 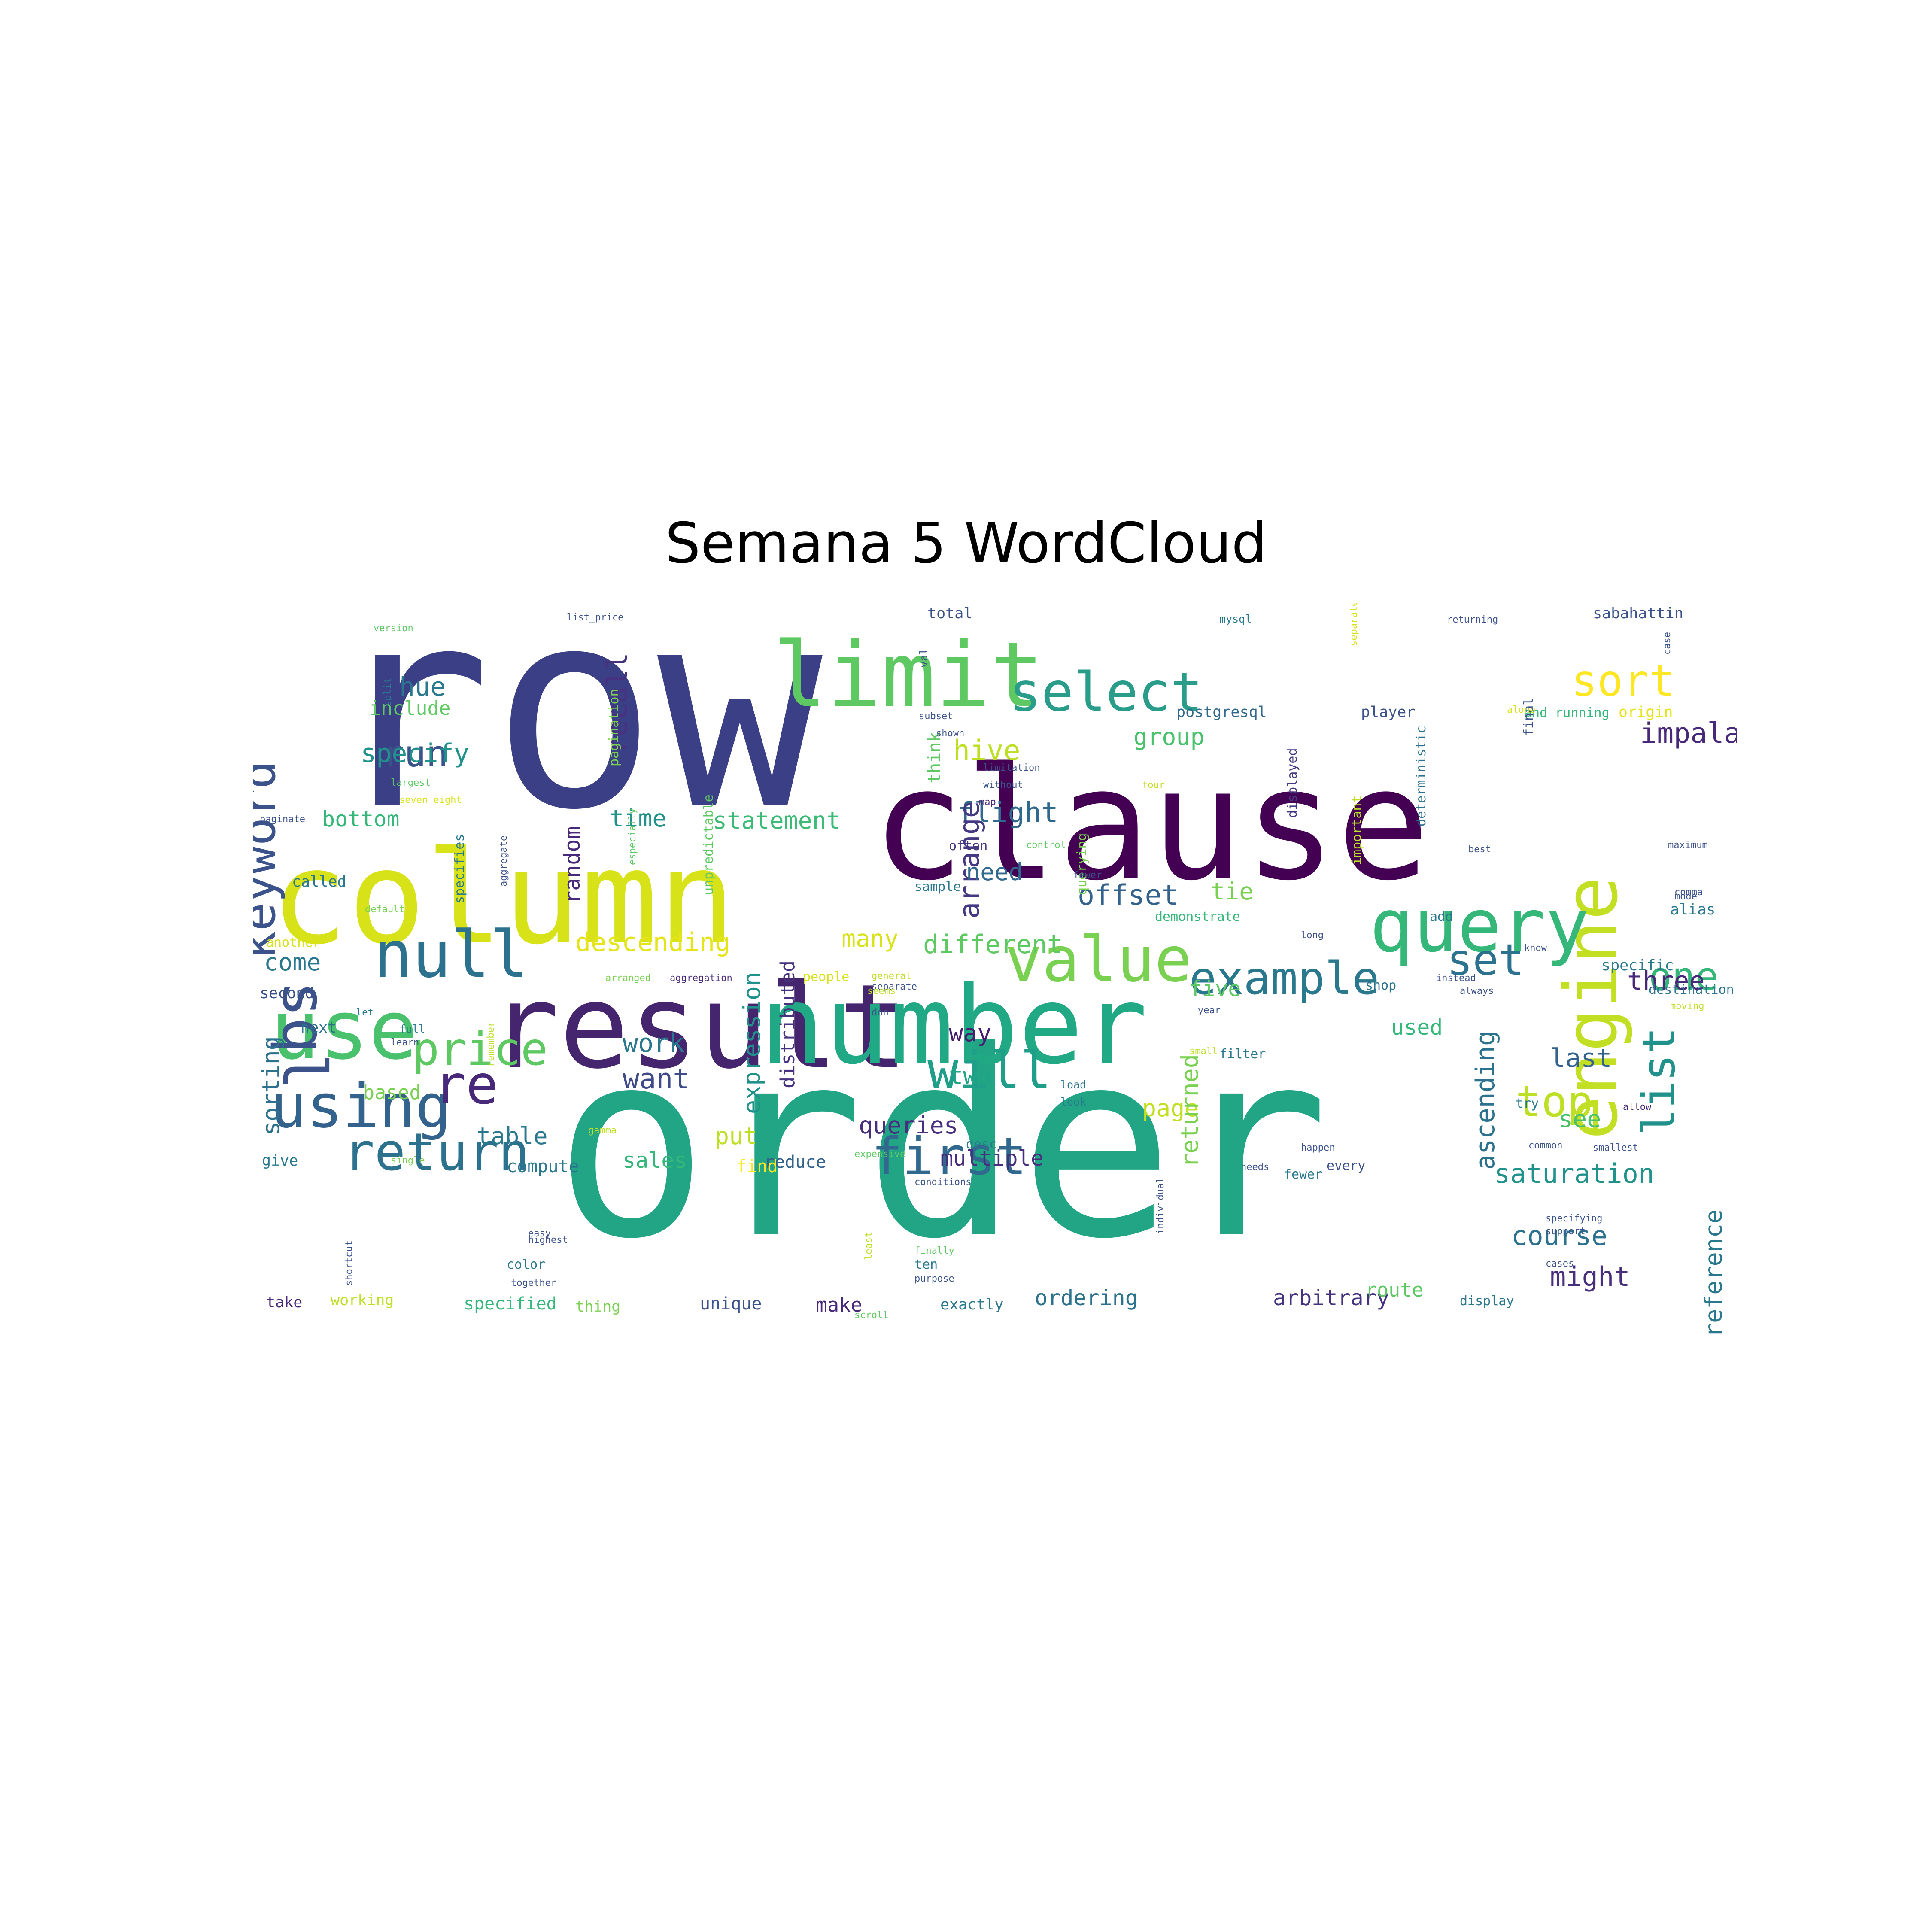 I want to click on word-specific: specific, so click(x=1638, y=965).